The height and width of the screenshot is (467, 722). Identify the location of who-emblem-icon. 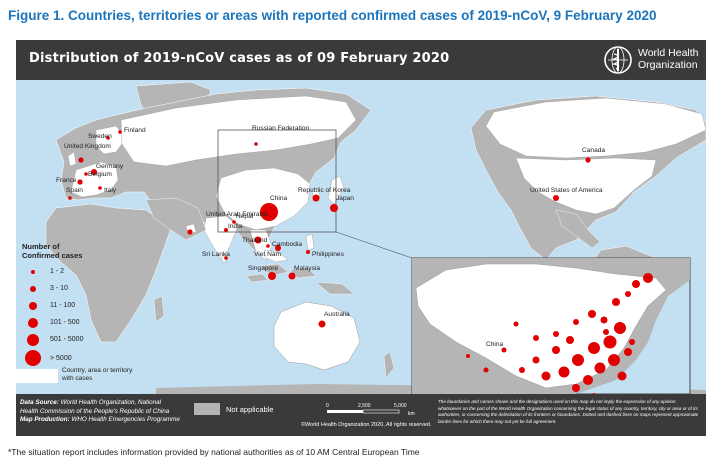
(618, 60).